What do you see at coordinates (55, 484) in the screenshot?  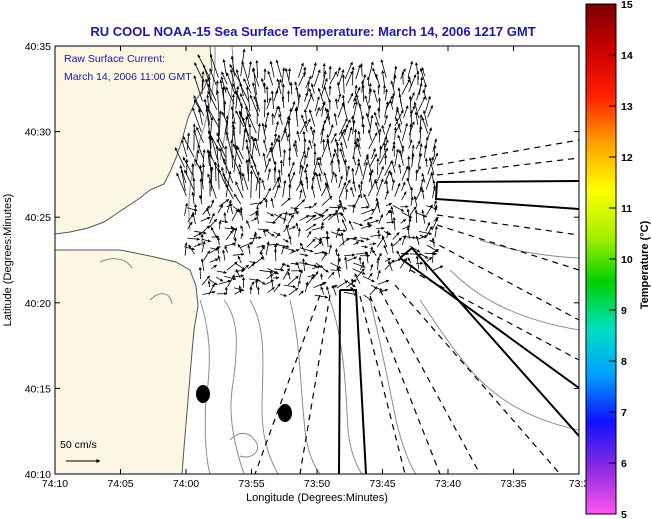 I see `x-tick-label: 74:10` at bounding box center [55, 484].